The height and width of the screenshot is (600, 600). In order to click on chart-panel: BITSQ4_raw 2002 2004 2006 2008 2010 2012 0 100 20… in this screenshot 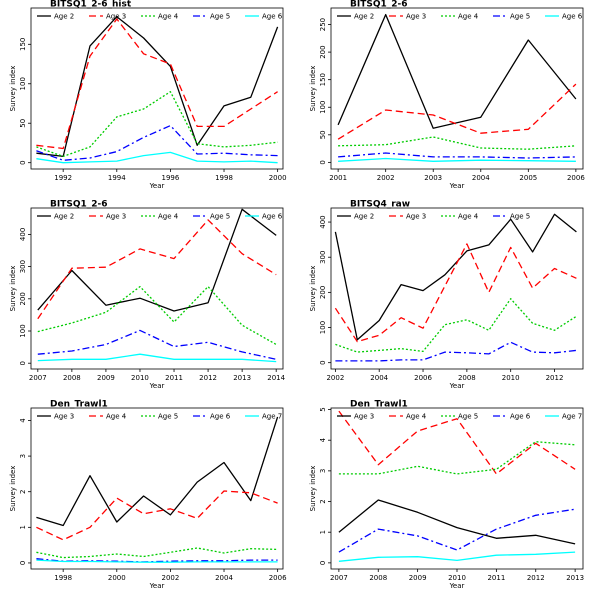, I will do `click(446, 295)`.